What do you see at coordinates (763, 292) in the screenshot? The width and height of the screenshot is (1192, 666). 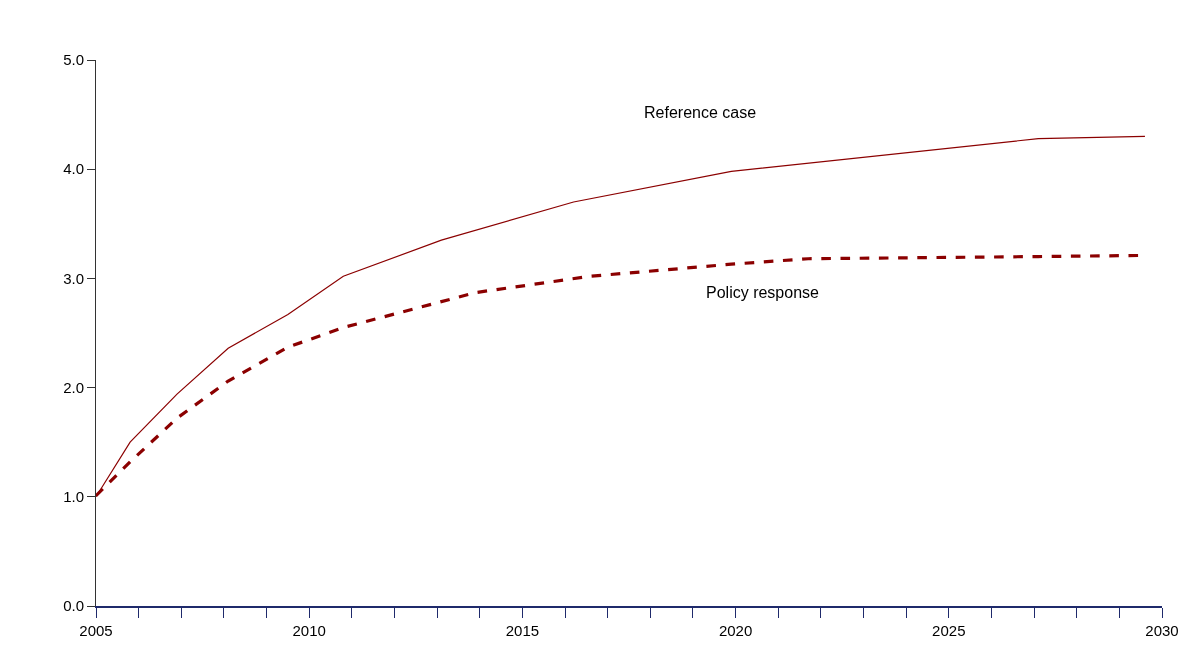 I see `annotation: Policy response` at bounding box center [763, 292].